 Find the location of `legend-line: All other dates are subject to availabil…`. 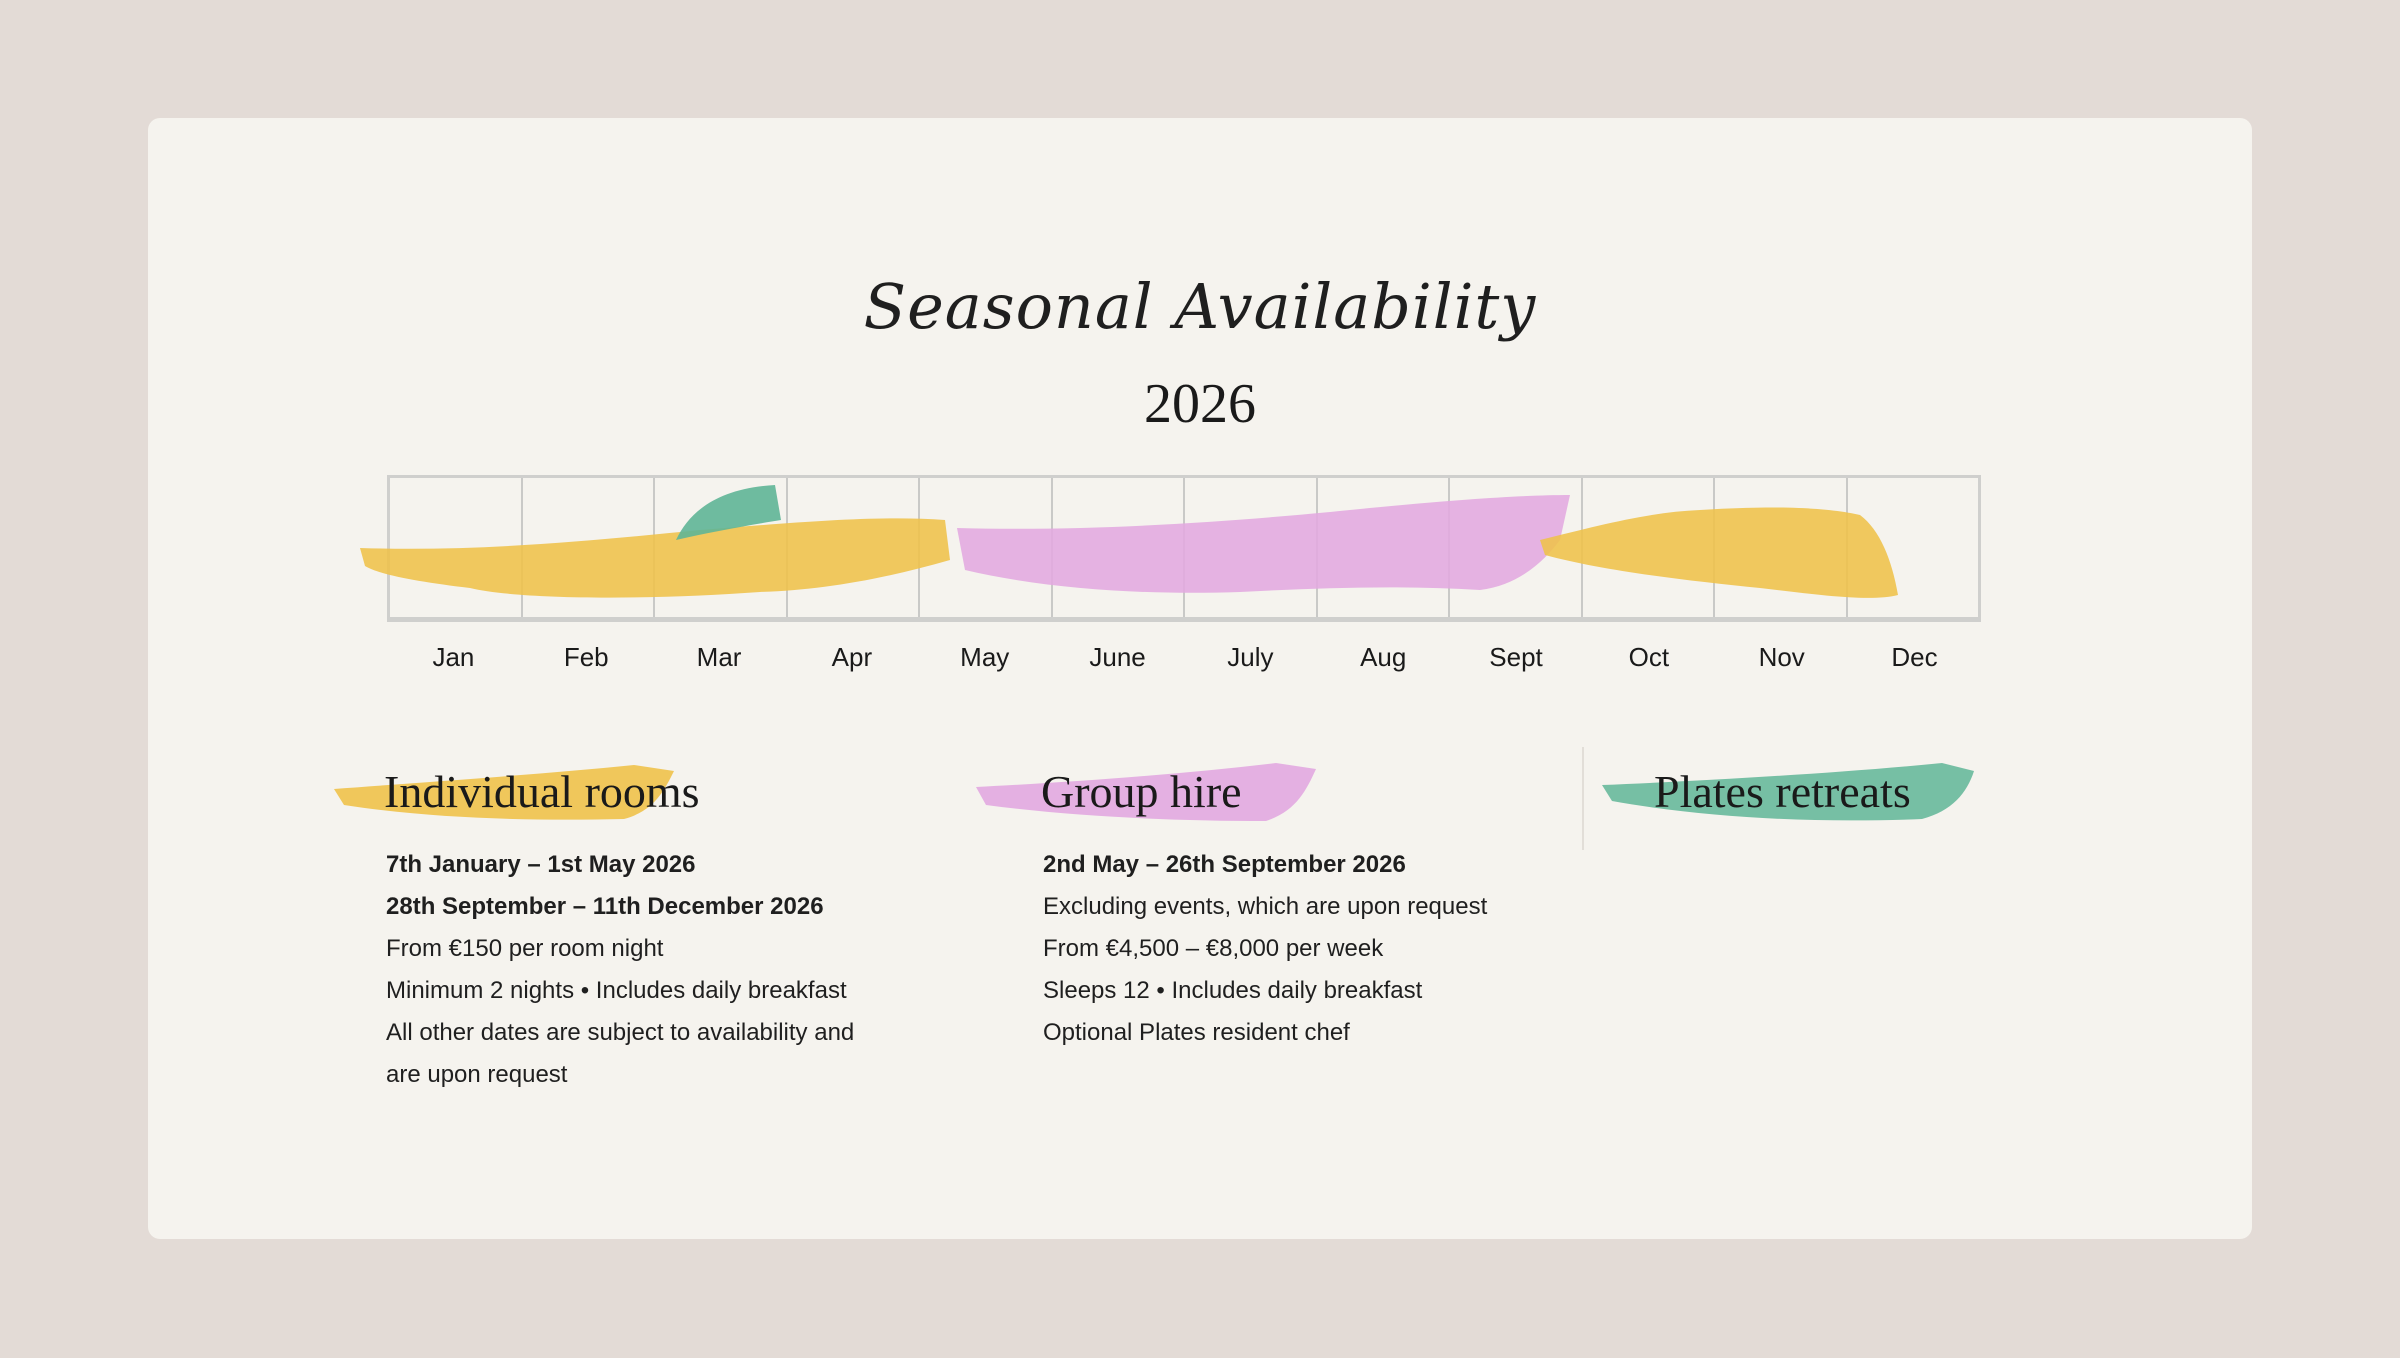

legend-line: All other dates are subject to availabil… is located at coordinates (620, 1032).